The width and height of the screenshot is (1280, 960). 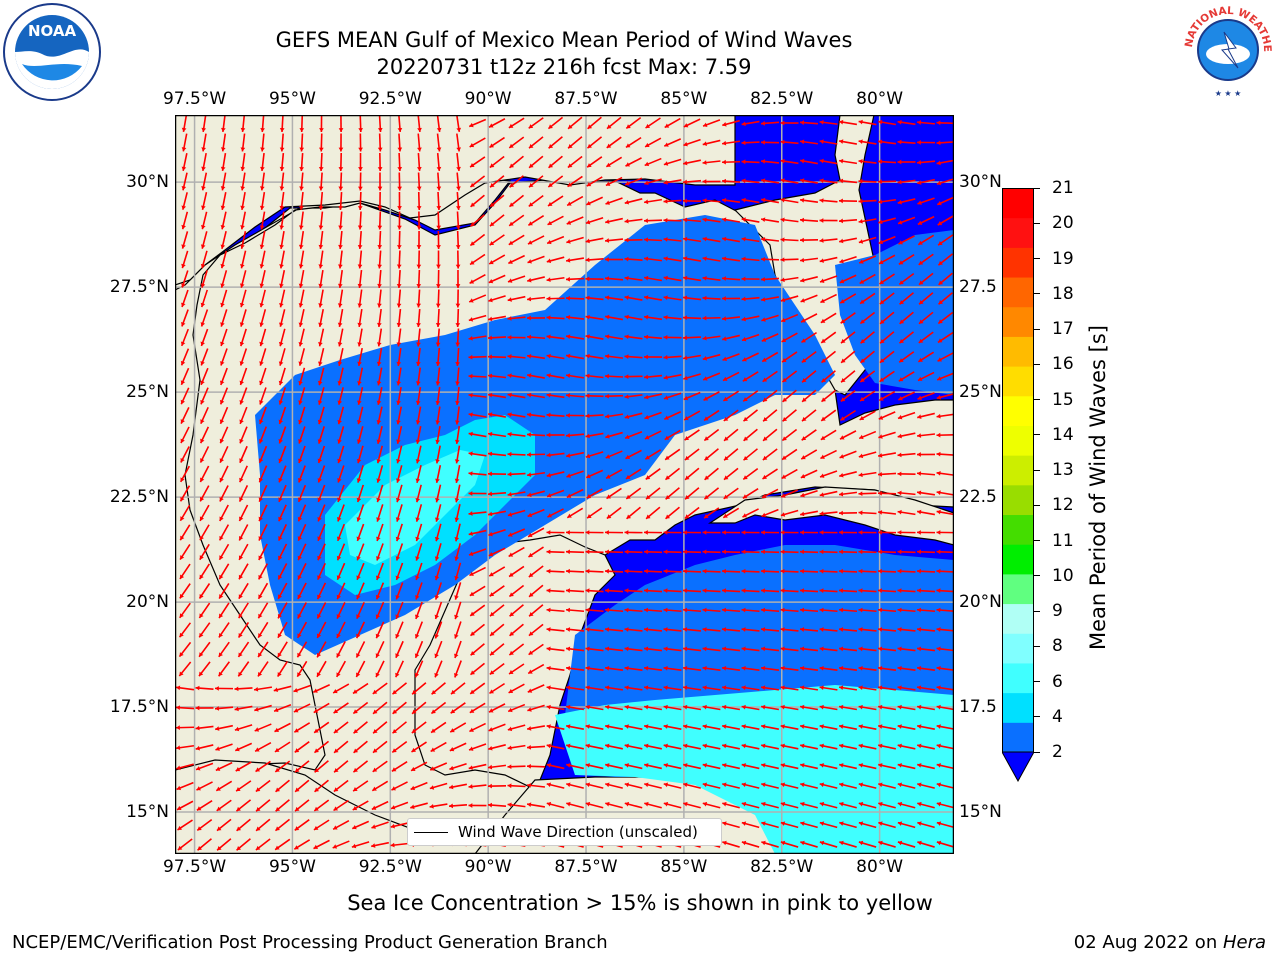 What do you see at coordinates (1018, 292) in the screenshot?
I see `colorbar-segment` at bounding box center [1018, 292].